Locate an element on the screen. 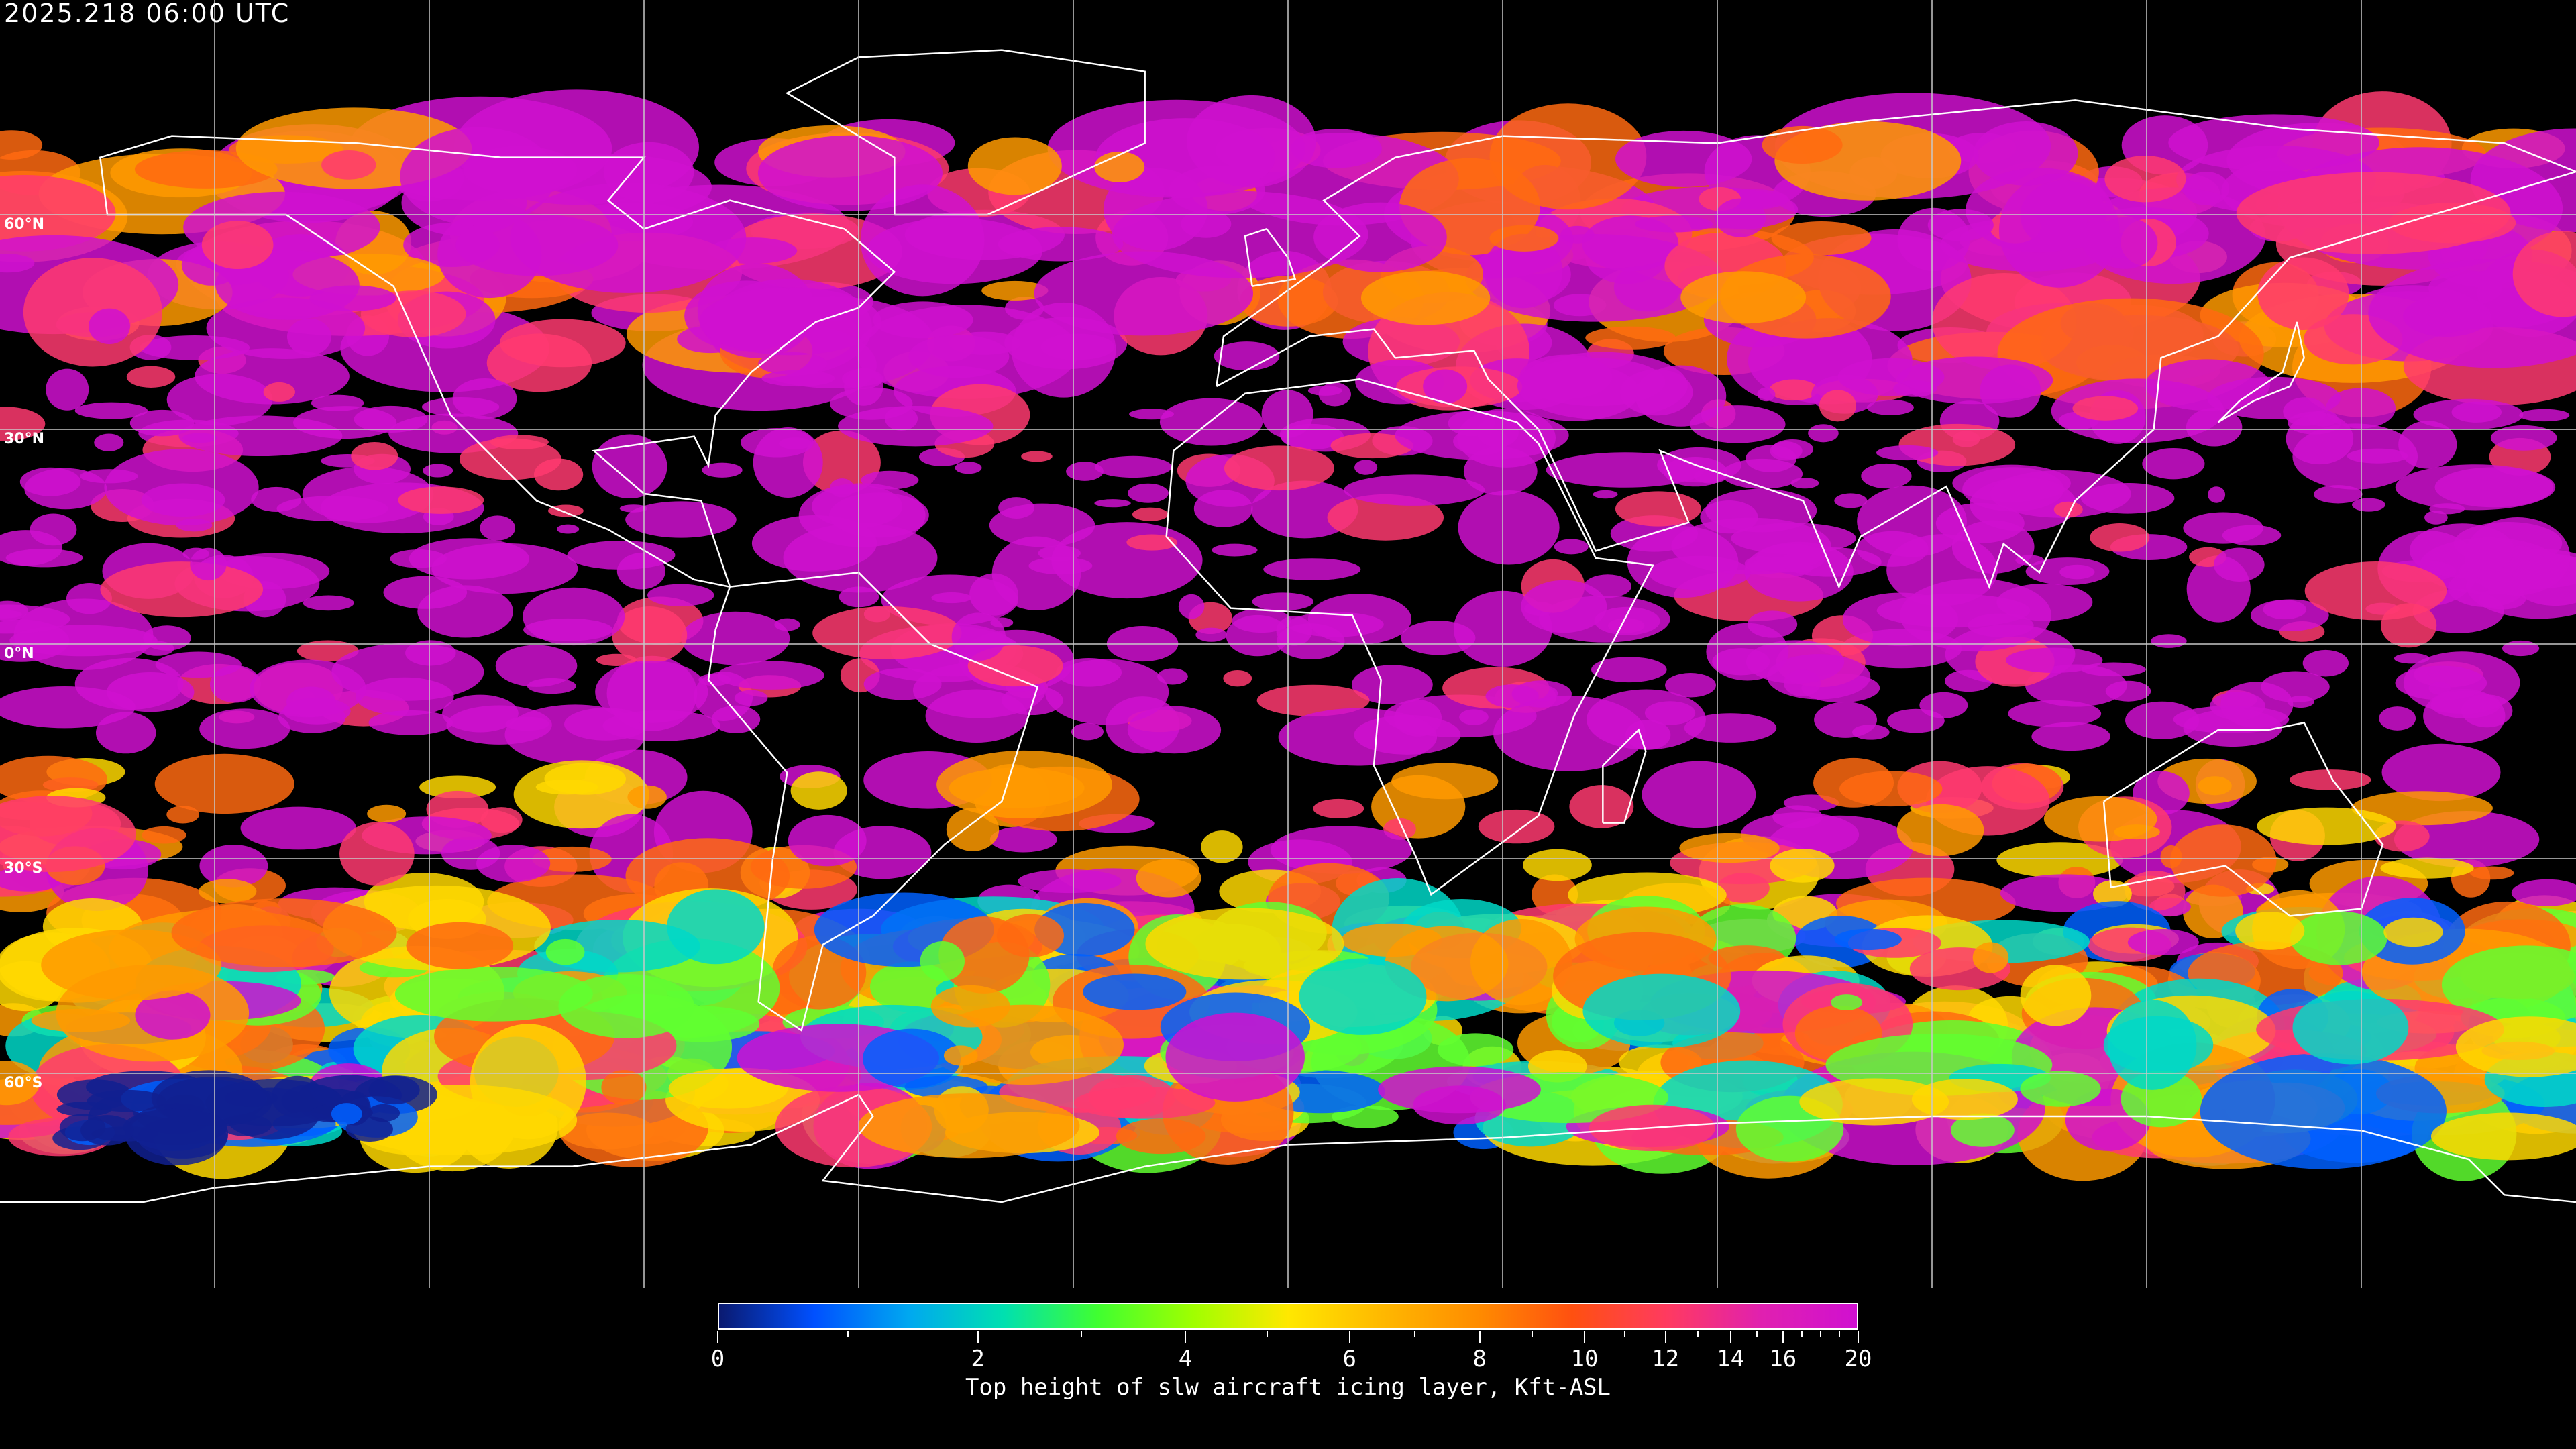  colorbar-tick-label: 16 is located at coordinates (1783, 1359).